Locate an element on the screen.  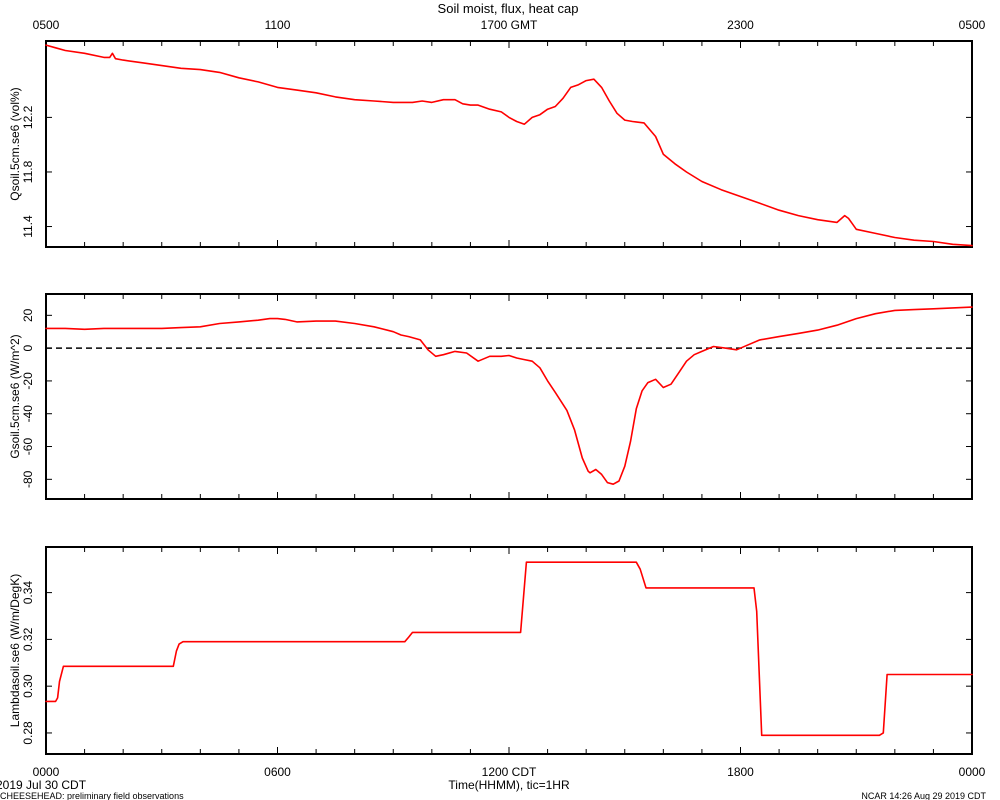
y-tick-label: 0.34 is located at coordinates (28, 593).